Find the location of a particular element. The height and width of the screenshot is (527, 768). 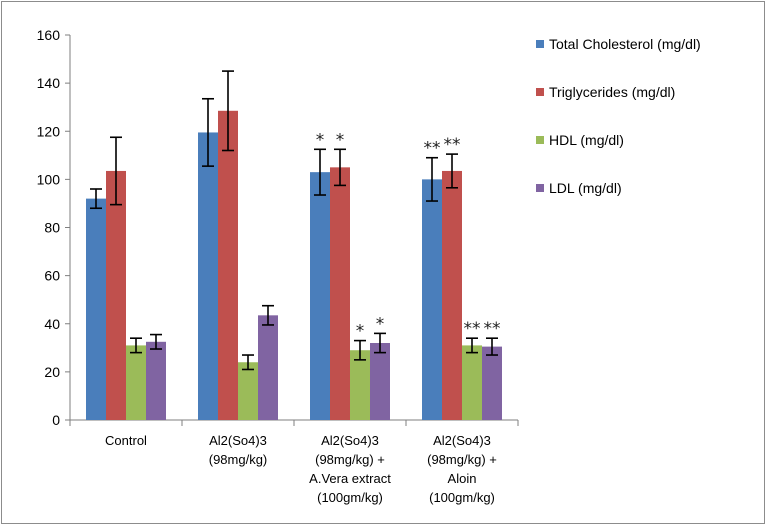

y-tick-label: 0 is located at coordinates (56, 420).